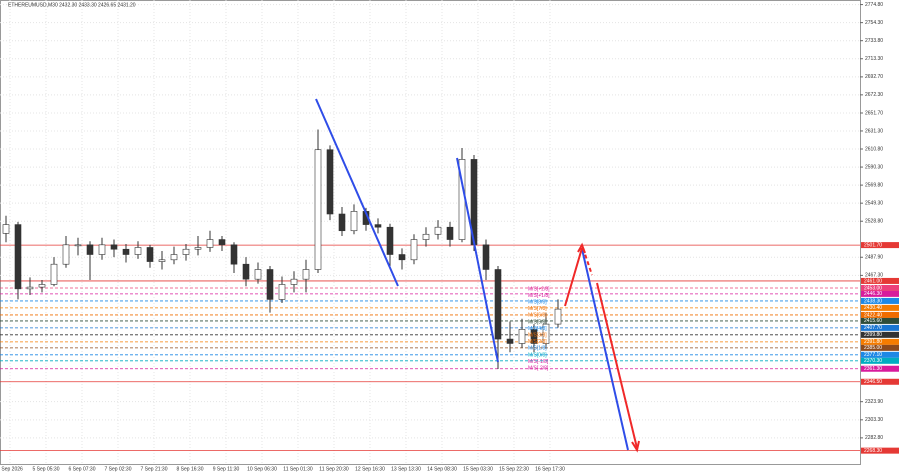 The height and width of the screenshot is (474, 900). Describe the element at coordinates (874, 41) in the screenshot. I see `y-tick-label: 2733.80` at that location.